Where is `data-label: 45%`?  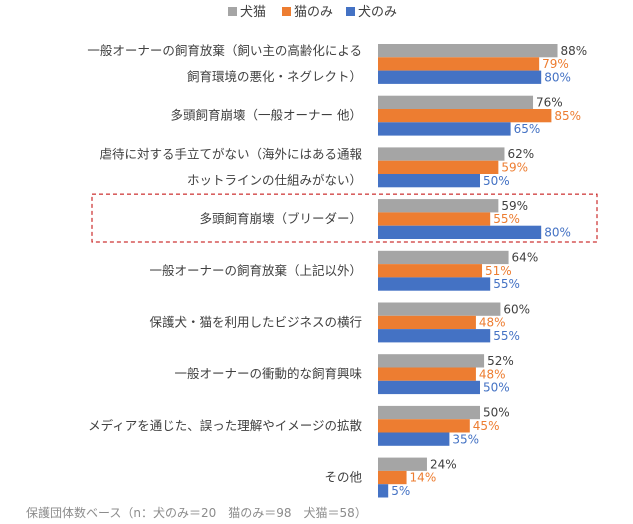 data-label: 45% is located at coordinates (486, 426).